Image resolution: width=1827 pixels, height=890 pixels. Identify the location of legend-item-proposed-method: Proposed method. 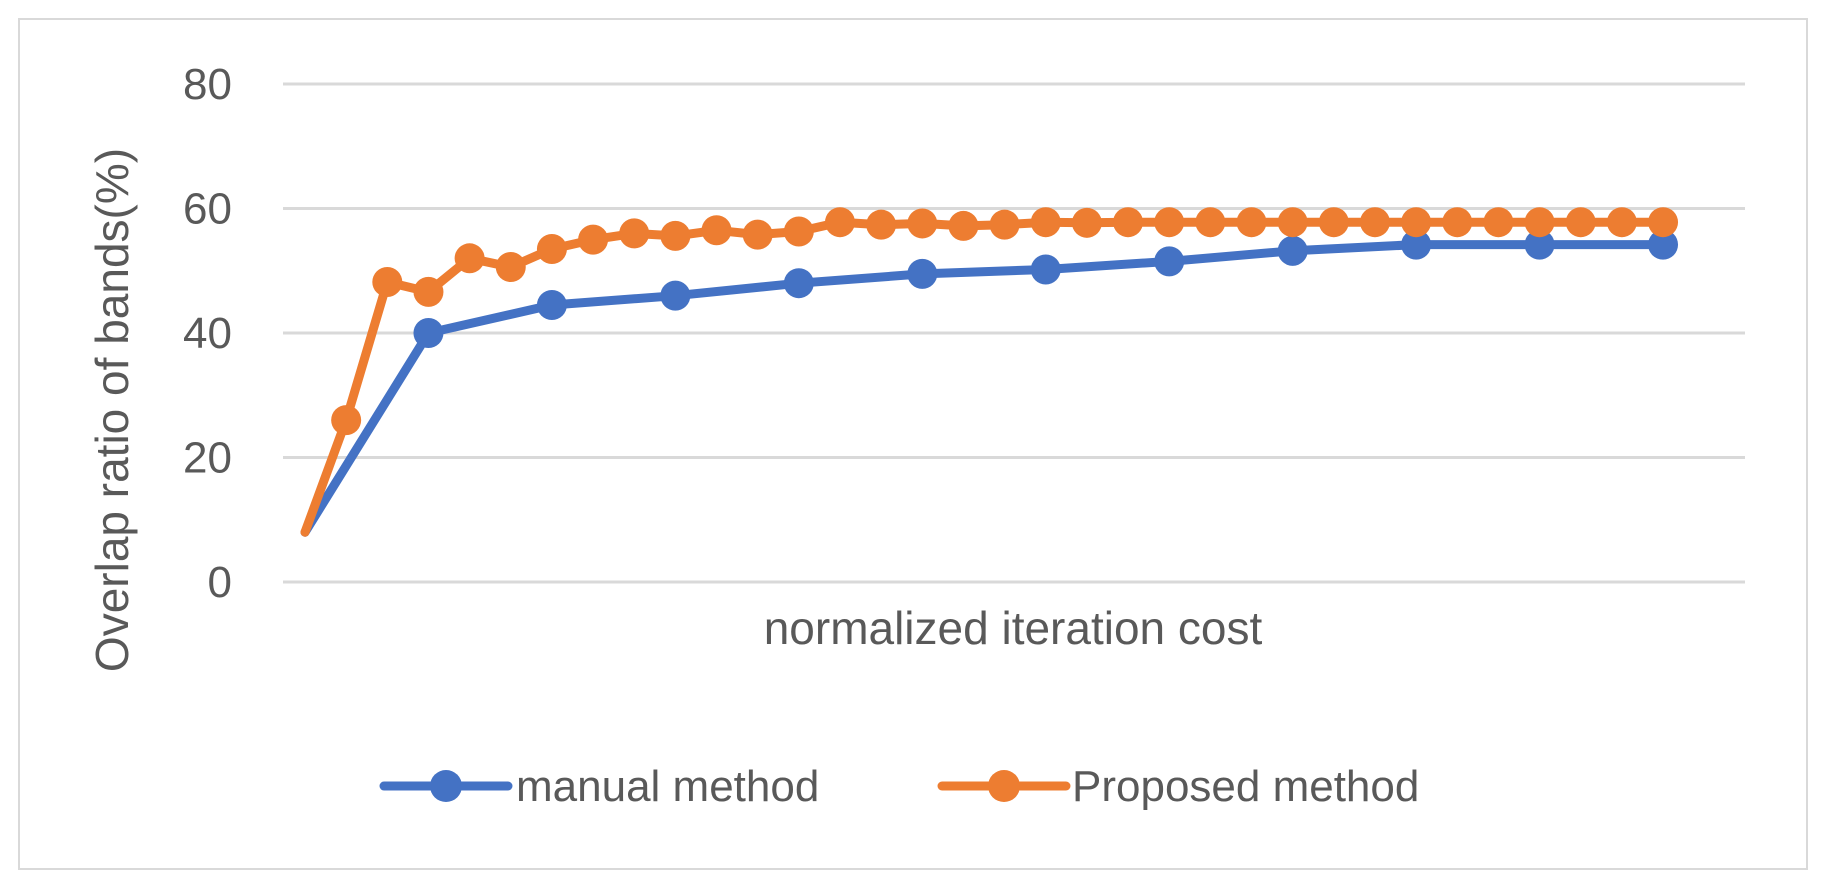
(1178, 786).